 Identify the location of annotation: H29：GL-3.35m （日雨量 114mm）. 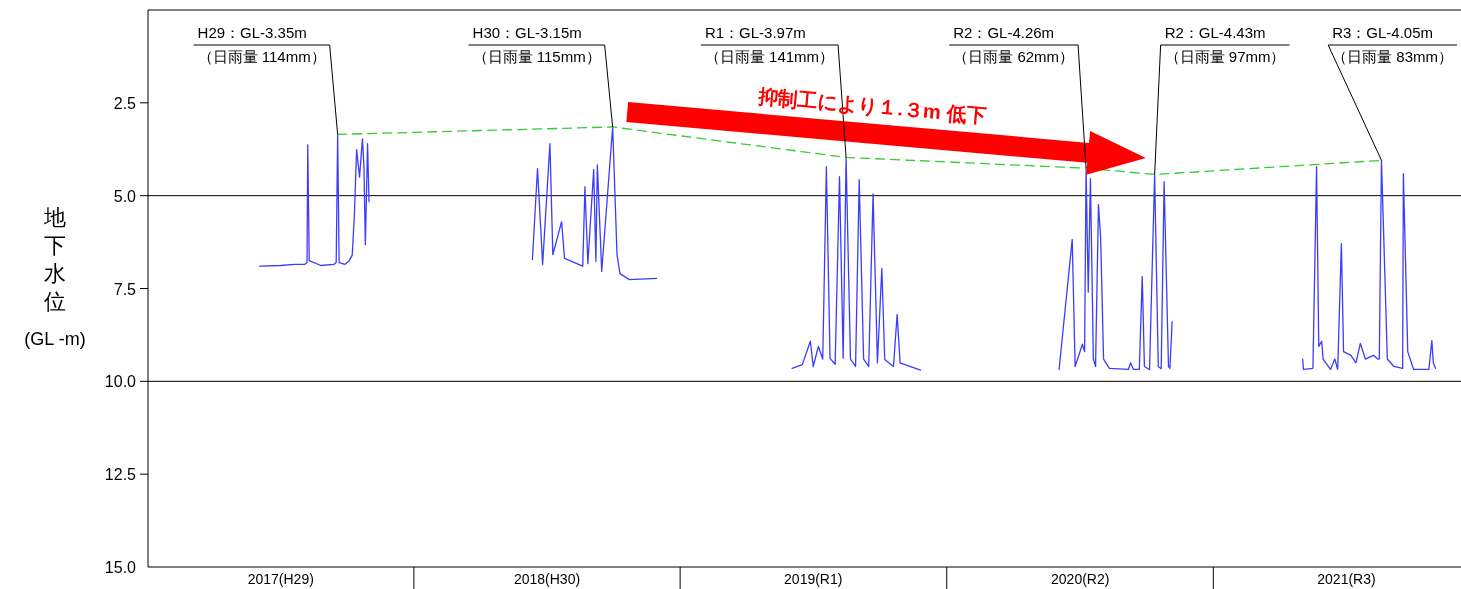
(261, 44).